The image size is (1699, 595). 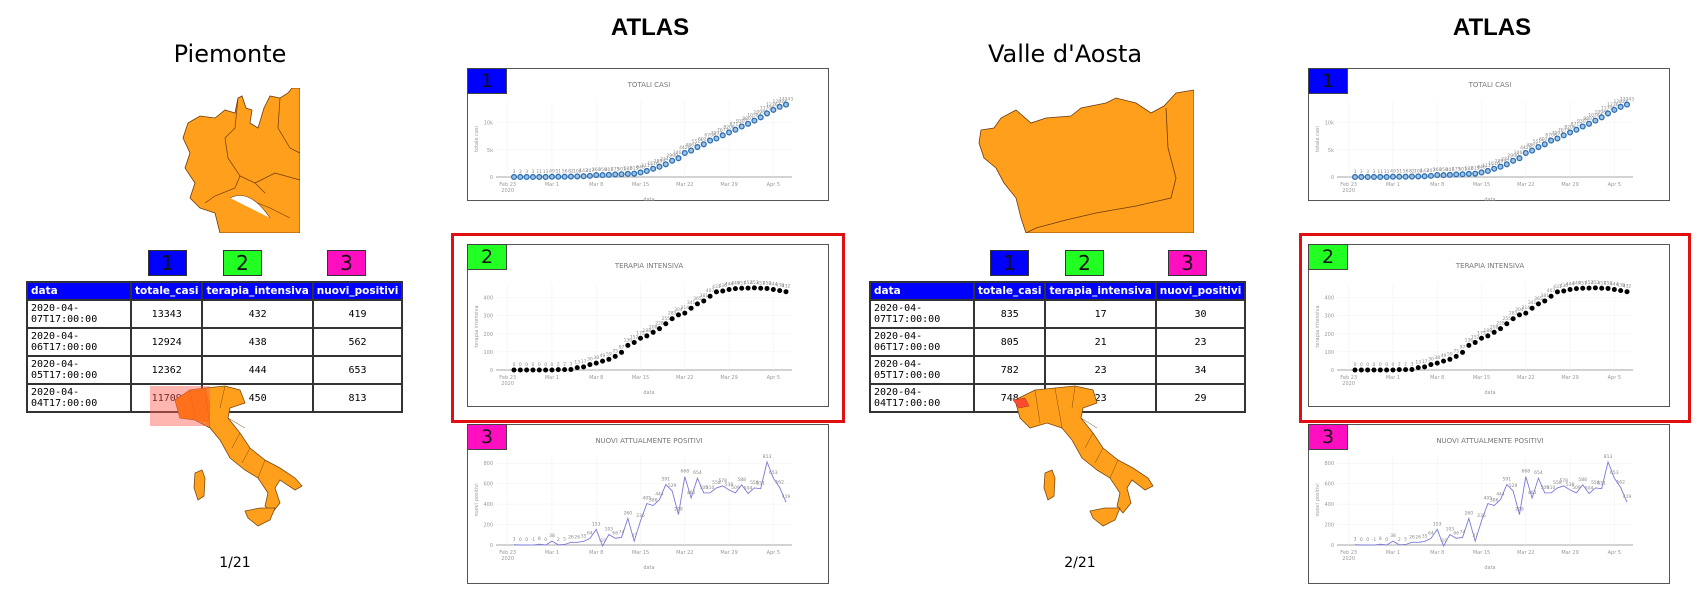 I want to click on svg-text: Mar 8, so click(x=596, y=553).